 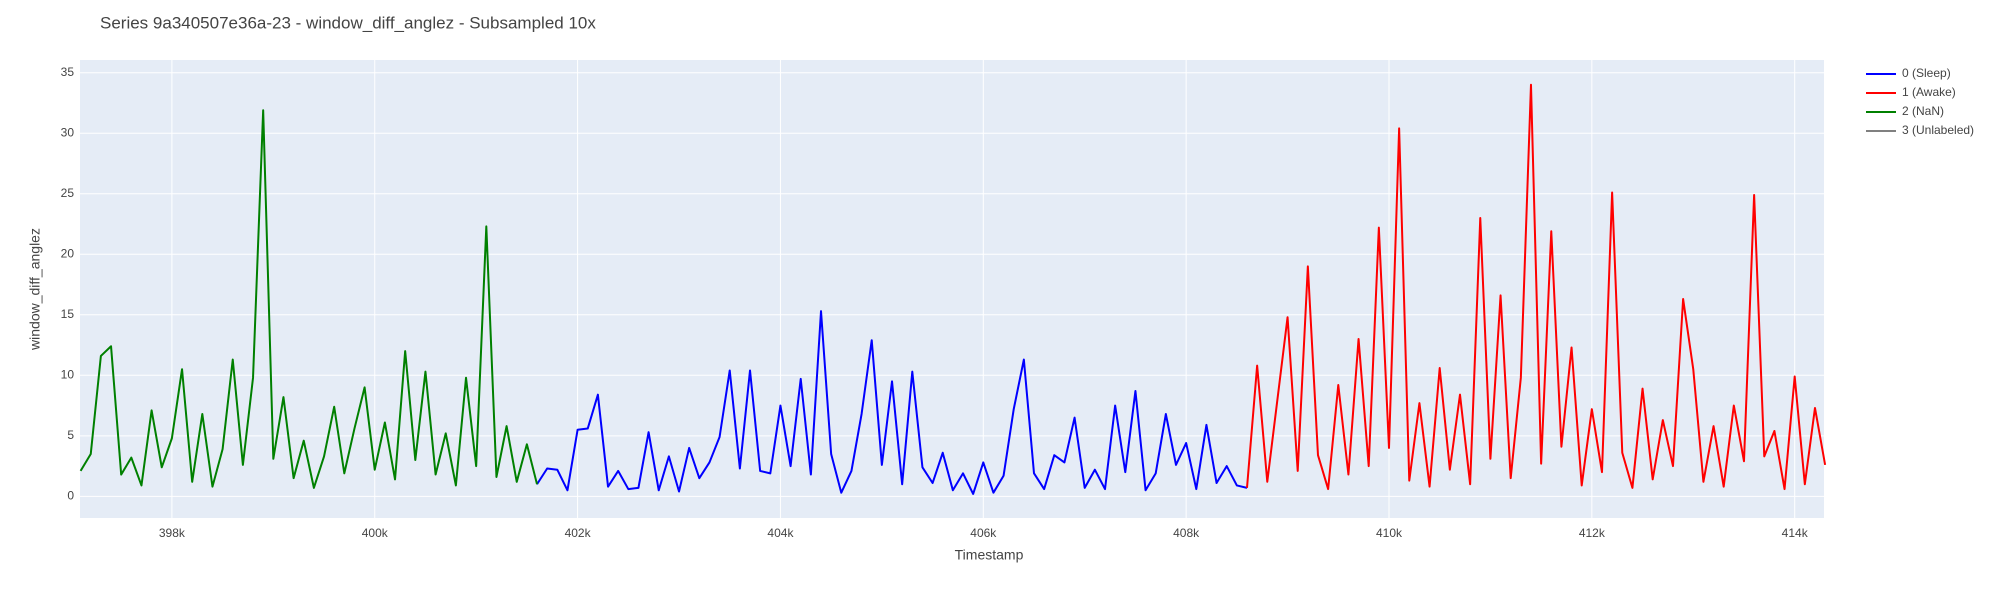 I want to click on y-tick-label: 35, so click(x=68, y=72).